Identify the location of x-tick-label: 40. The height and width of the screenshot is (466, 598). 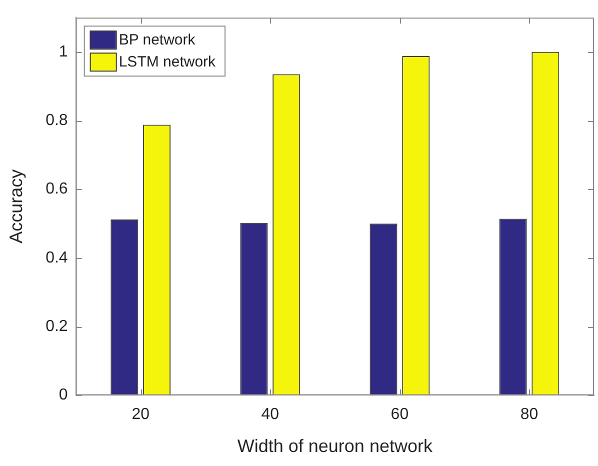
(270, 415).